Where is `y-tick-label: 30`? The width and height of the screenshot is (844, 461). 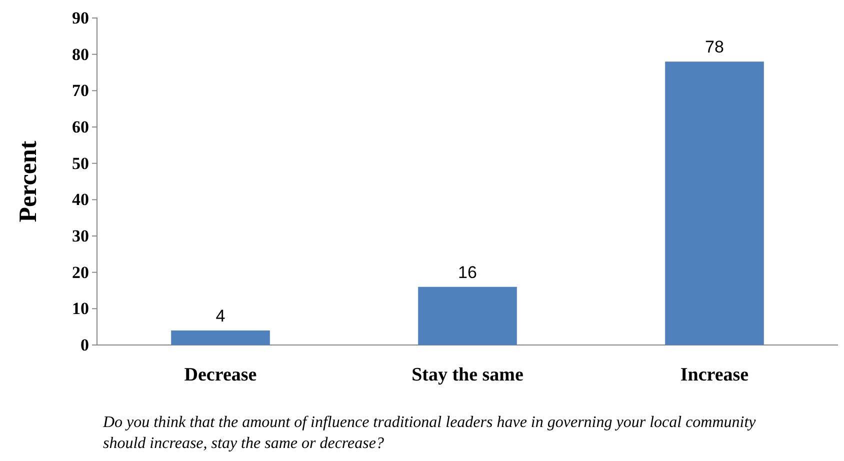
y-tick-label: 30 is located at coordinates (80, 236).